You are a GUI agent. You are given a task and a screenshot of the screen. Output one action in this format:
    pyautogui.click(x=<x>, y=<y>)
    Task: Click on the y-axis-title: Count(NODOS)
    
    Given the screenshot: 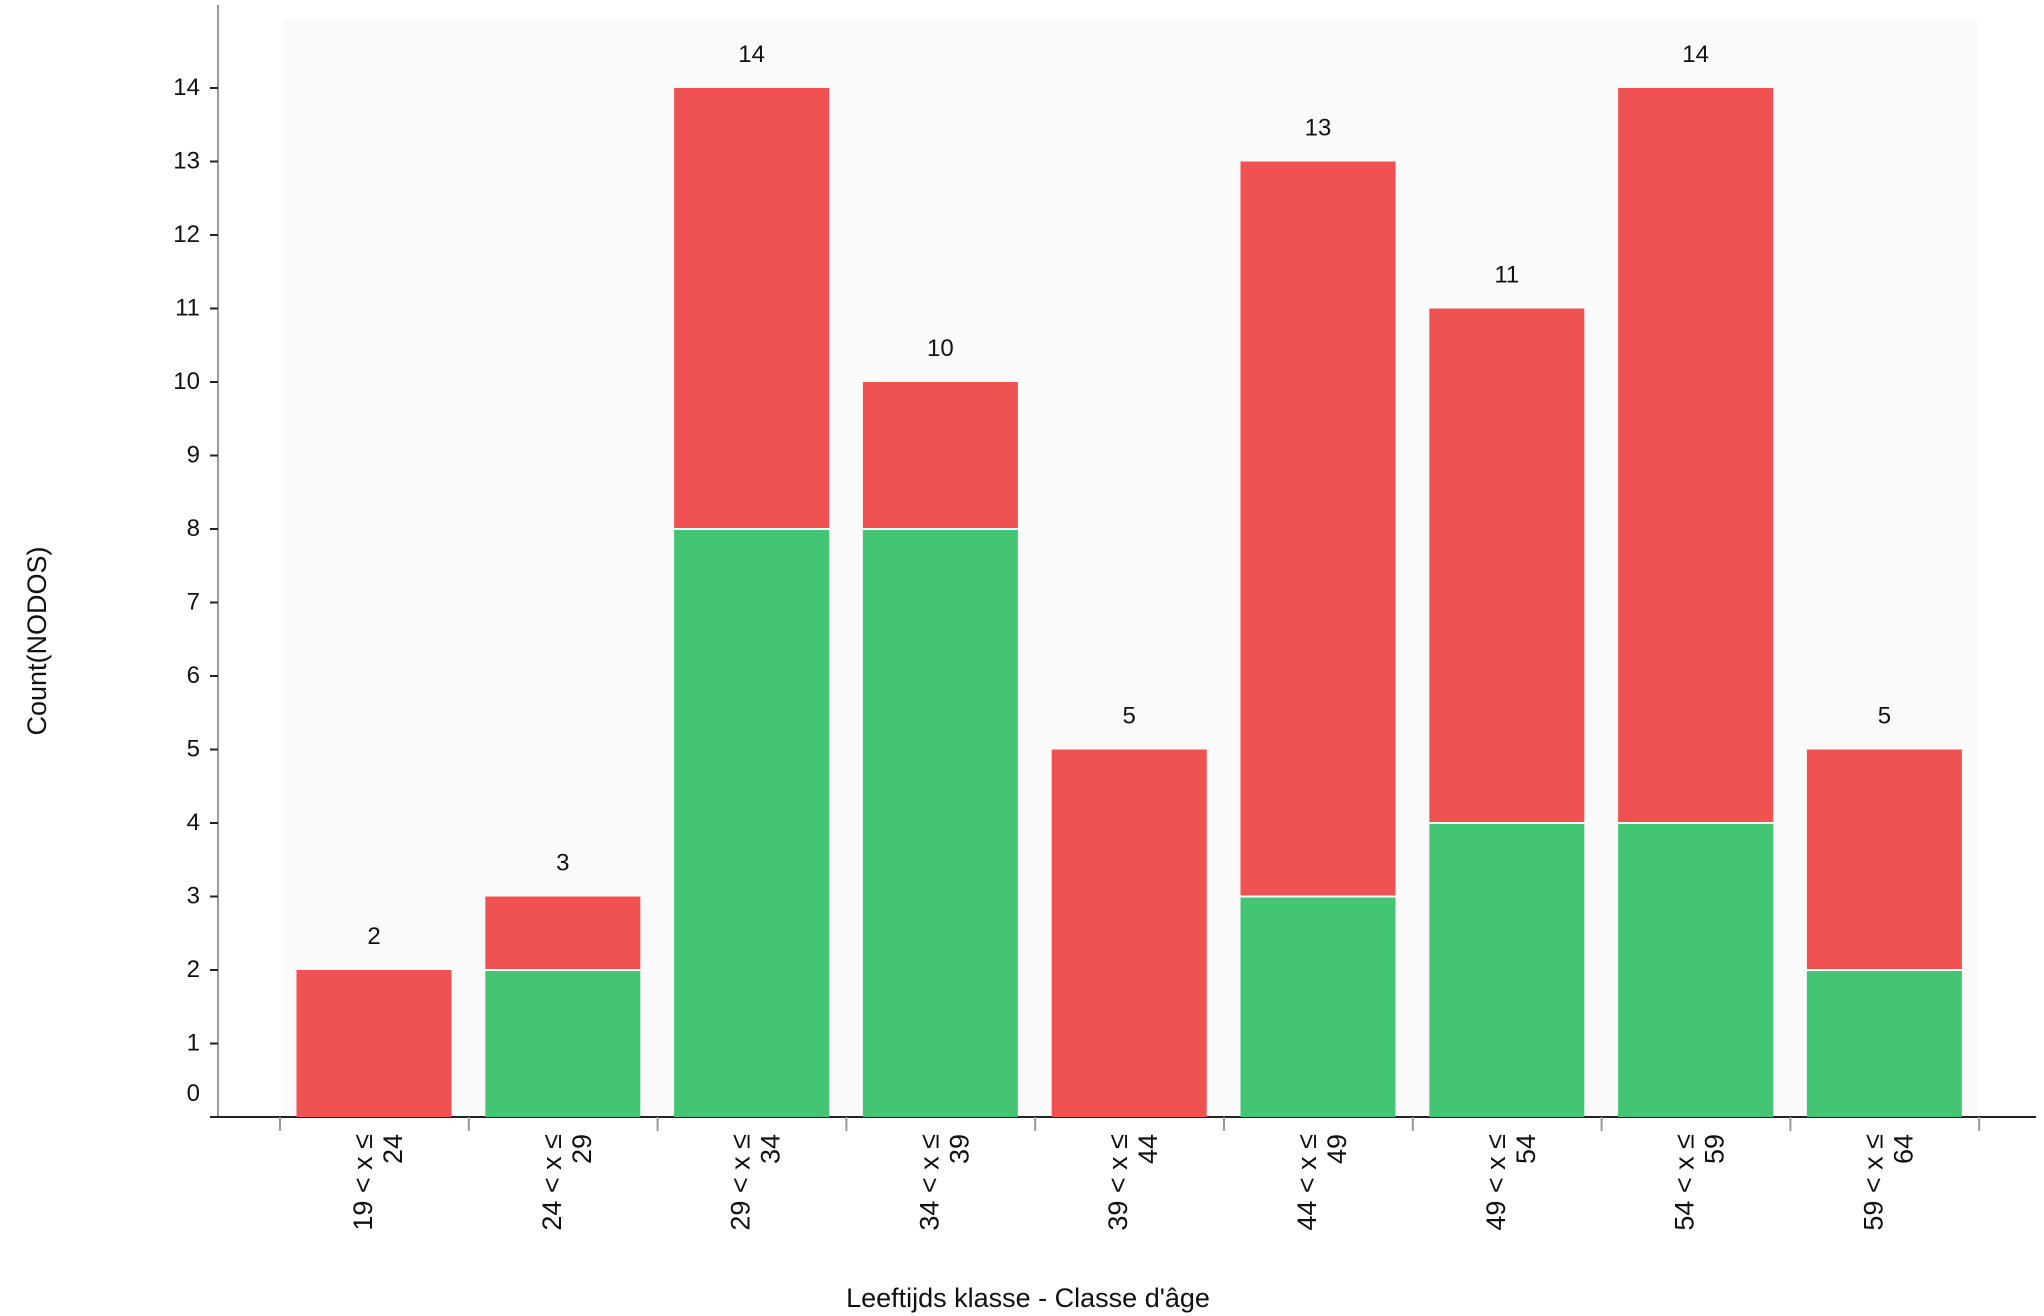 What is the action you would take?
    pyautogui.click(x=37, y=640)
    